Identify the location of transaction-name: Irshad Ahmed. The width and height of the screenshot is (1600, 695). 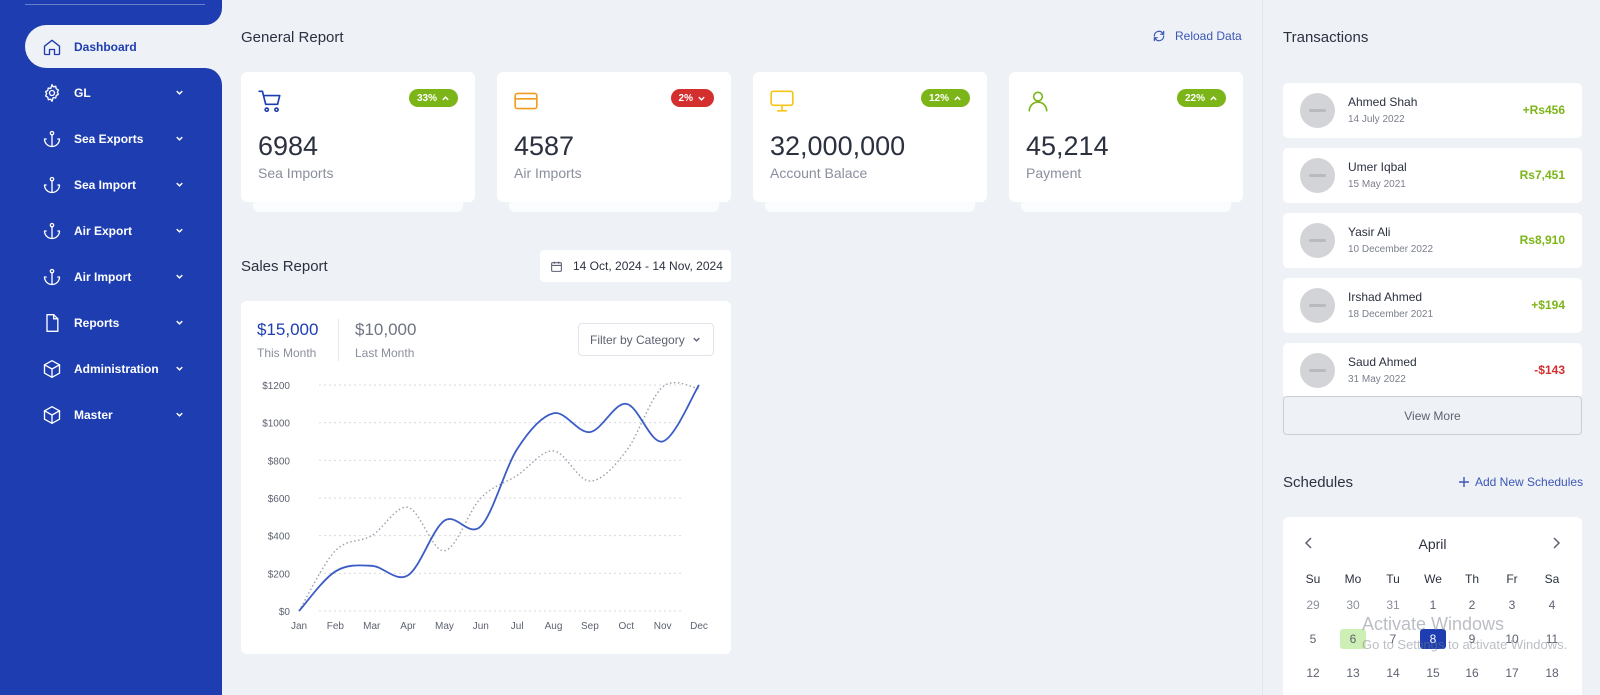
(1385, 297).